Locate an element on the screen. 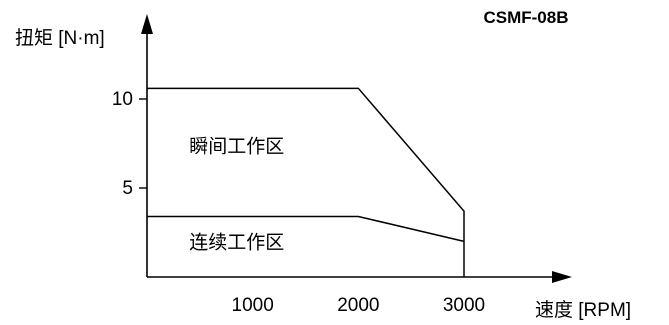 The image size is (669, 325). y-tick-label-5: 5 is located at coordinates (127, 188).